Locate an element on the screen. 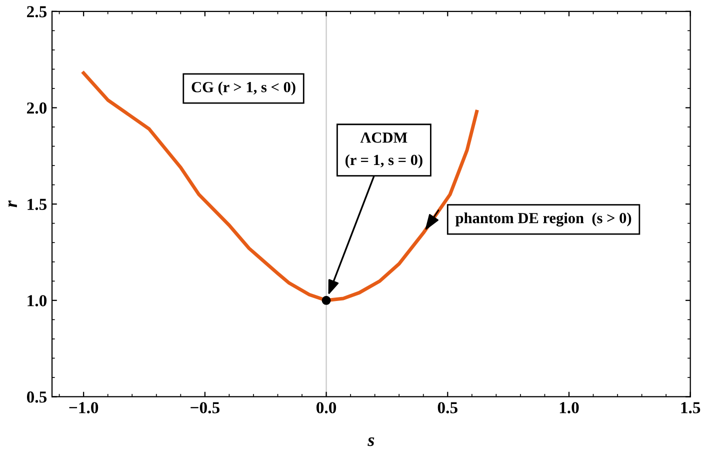  y-tick-label: 0.5 is located at coordinates (36, 397).